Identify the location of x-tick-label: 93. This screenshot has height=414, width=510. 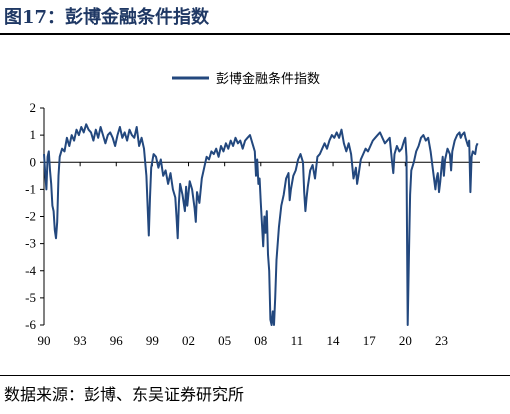
(80, 340).